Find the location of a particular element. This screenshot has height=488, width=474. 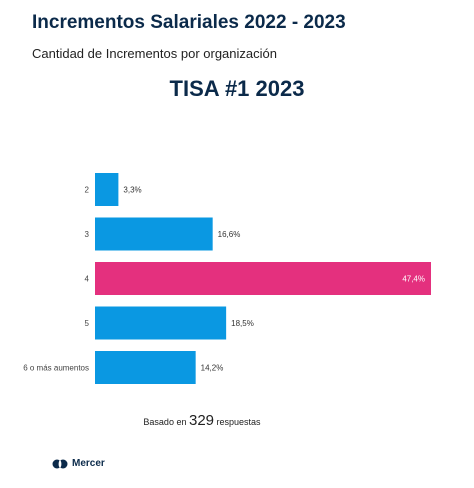

brand-name: Mercer is located at coordinates (88, 463).